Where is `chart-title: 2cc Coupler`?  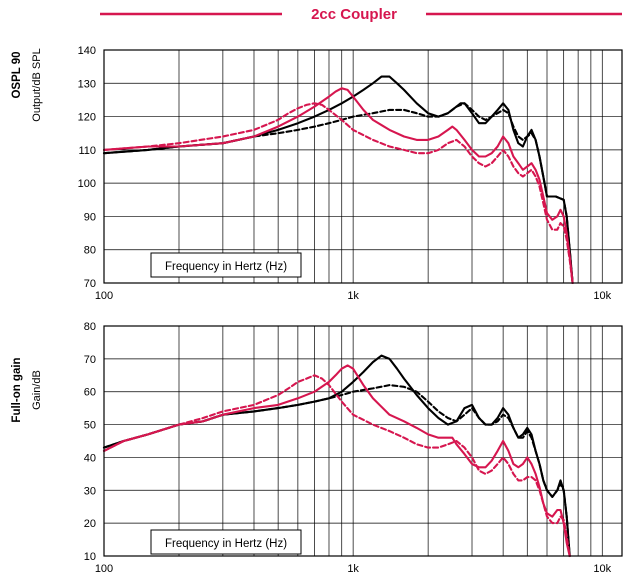 chart-title: 2cc Coupler is located at coordinates (354, 14).